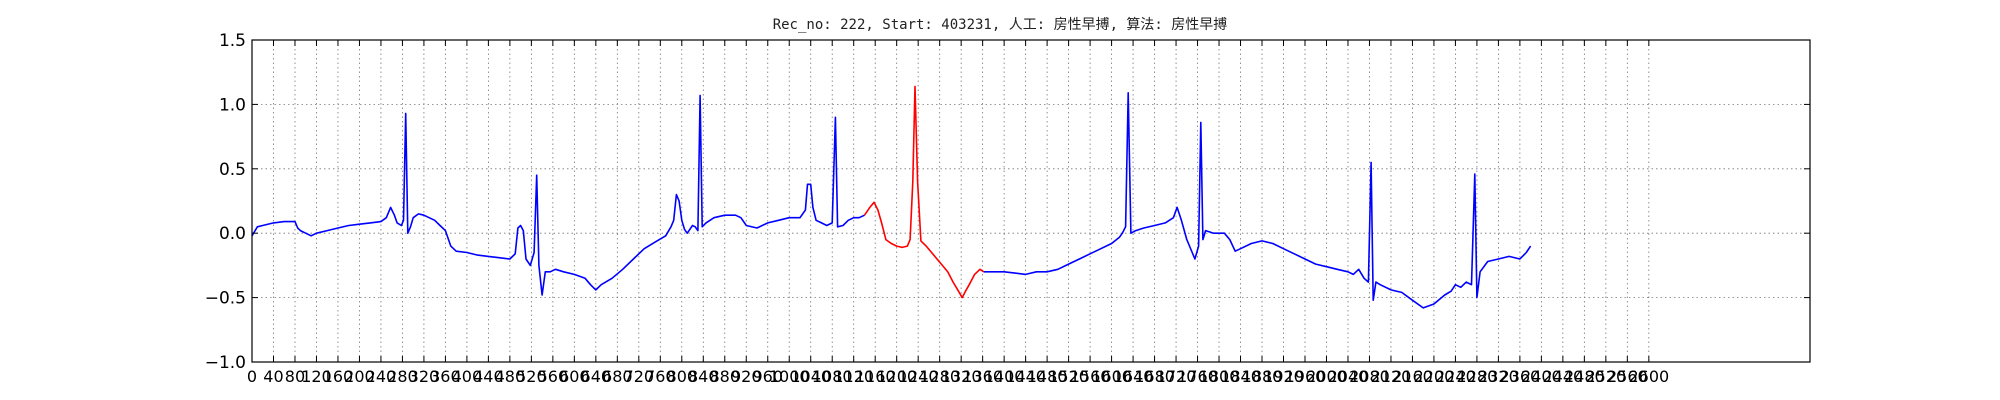 This screenshot has height=400, width=2000. Describe the element at coordinates (1498, 376) in the screenshot. I see `x-tick-label: 2320` at that location.